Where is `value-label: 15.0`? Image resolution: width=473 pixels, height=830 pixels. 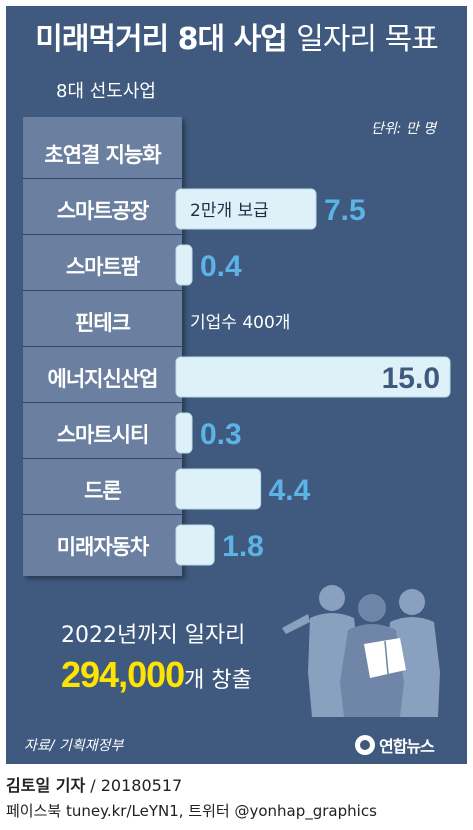 value-label: 15.0 is located at coordinates (411, 378).